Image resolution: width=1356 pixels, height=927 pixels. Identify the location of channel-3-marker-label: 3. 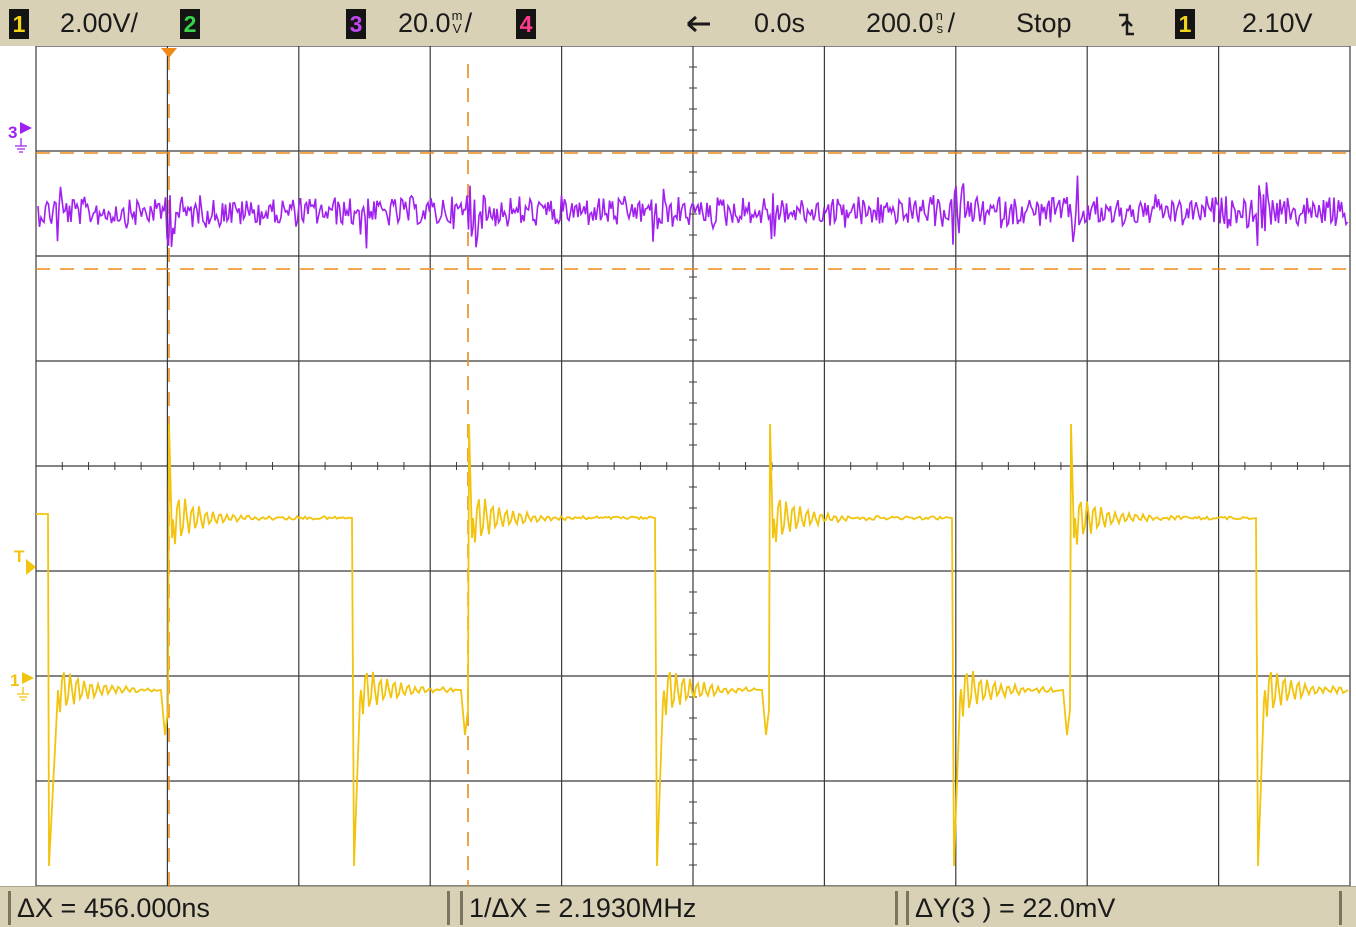
(12, 132).